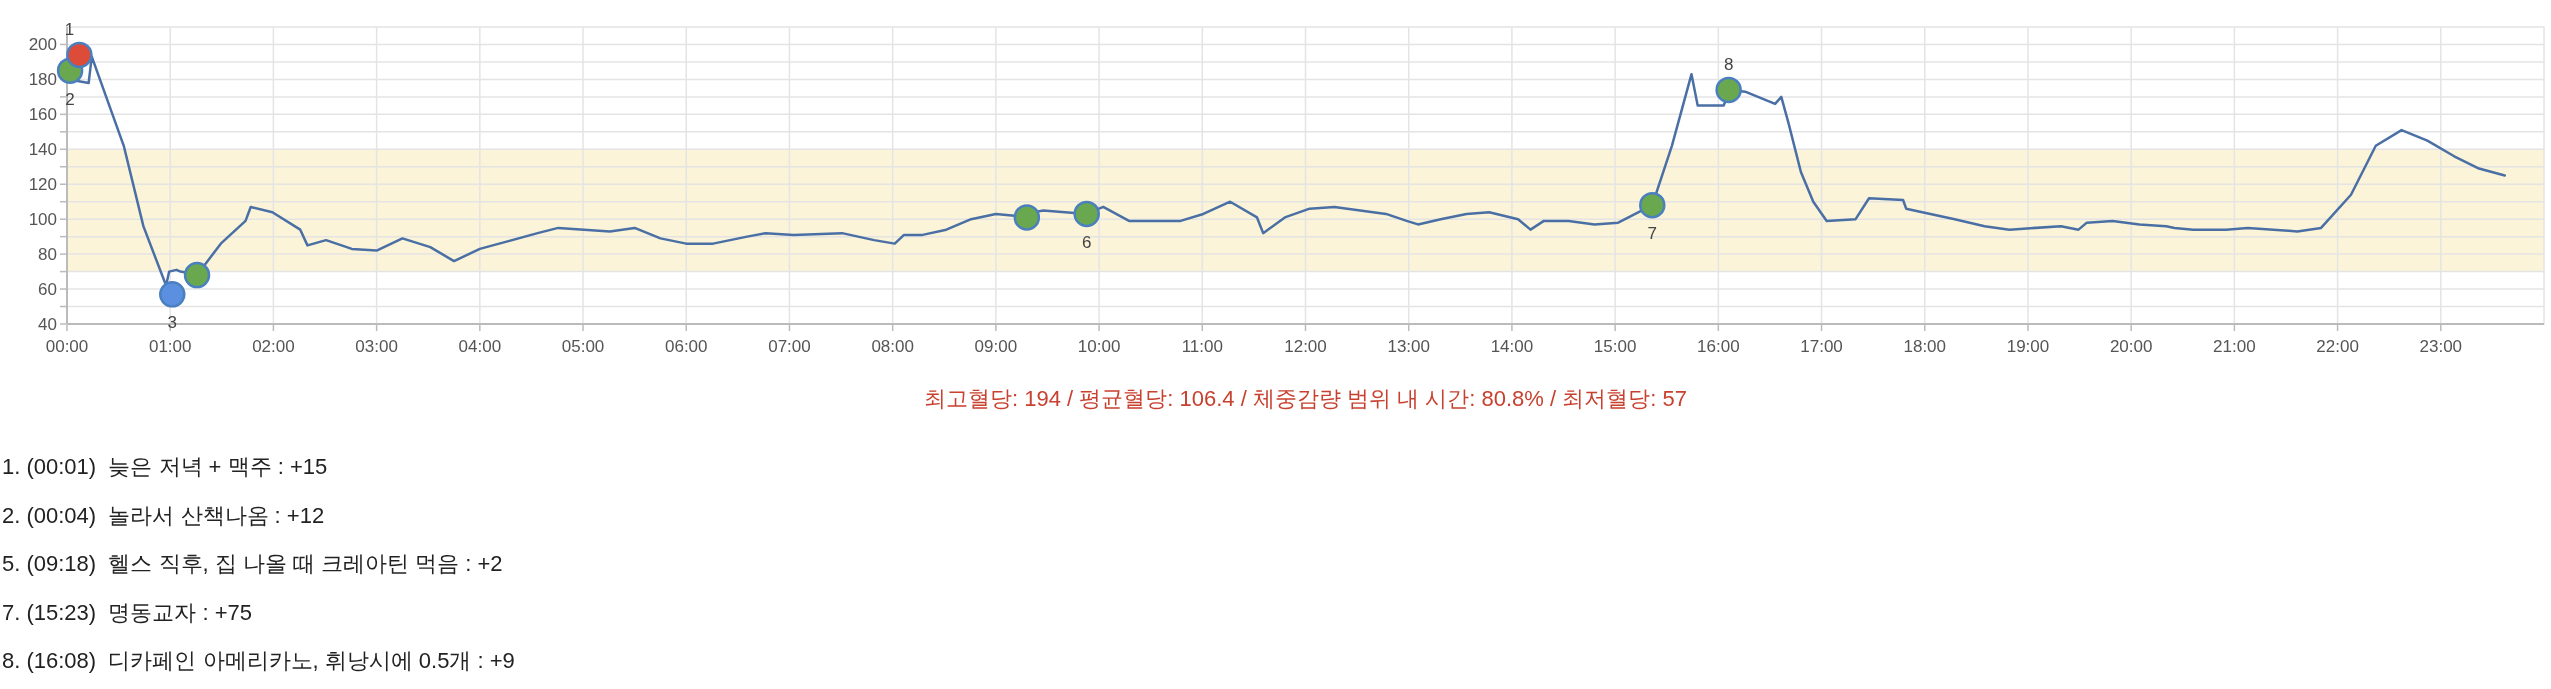 This screenshot has height=689, width=2551. I want to click on x-tick-label: 07:00, so click(789, 346).